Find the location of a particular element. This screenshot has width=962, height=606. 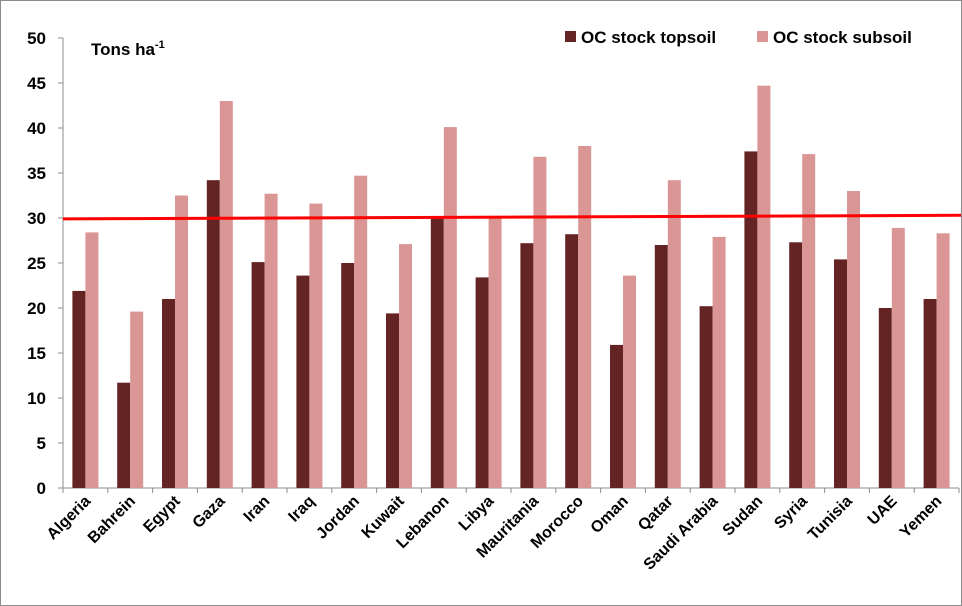

x-category-label: UAE is located at coordinates (883, 511).